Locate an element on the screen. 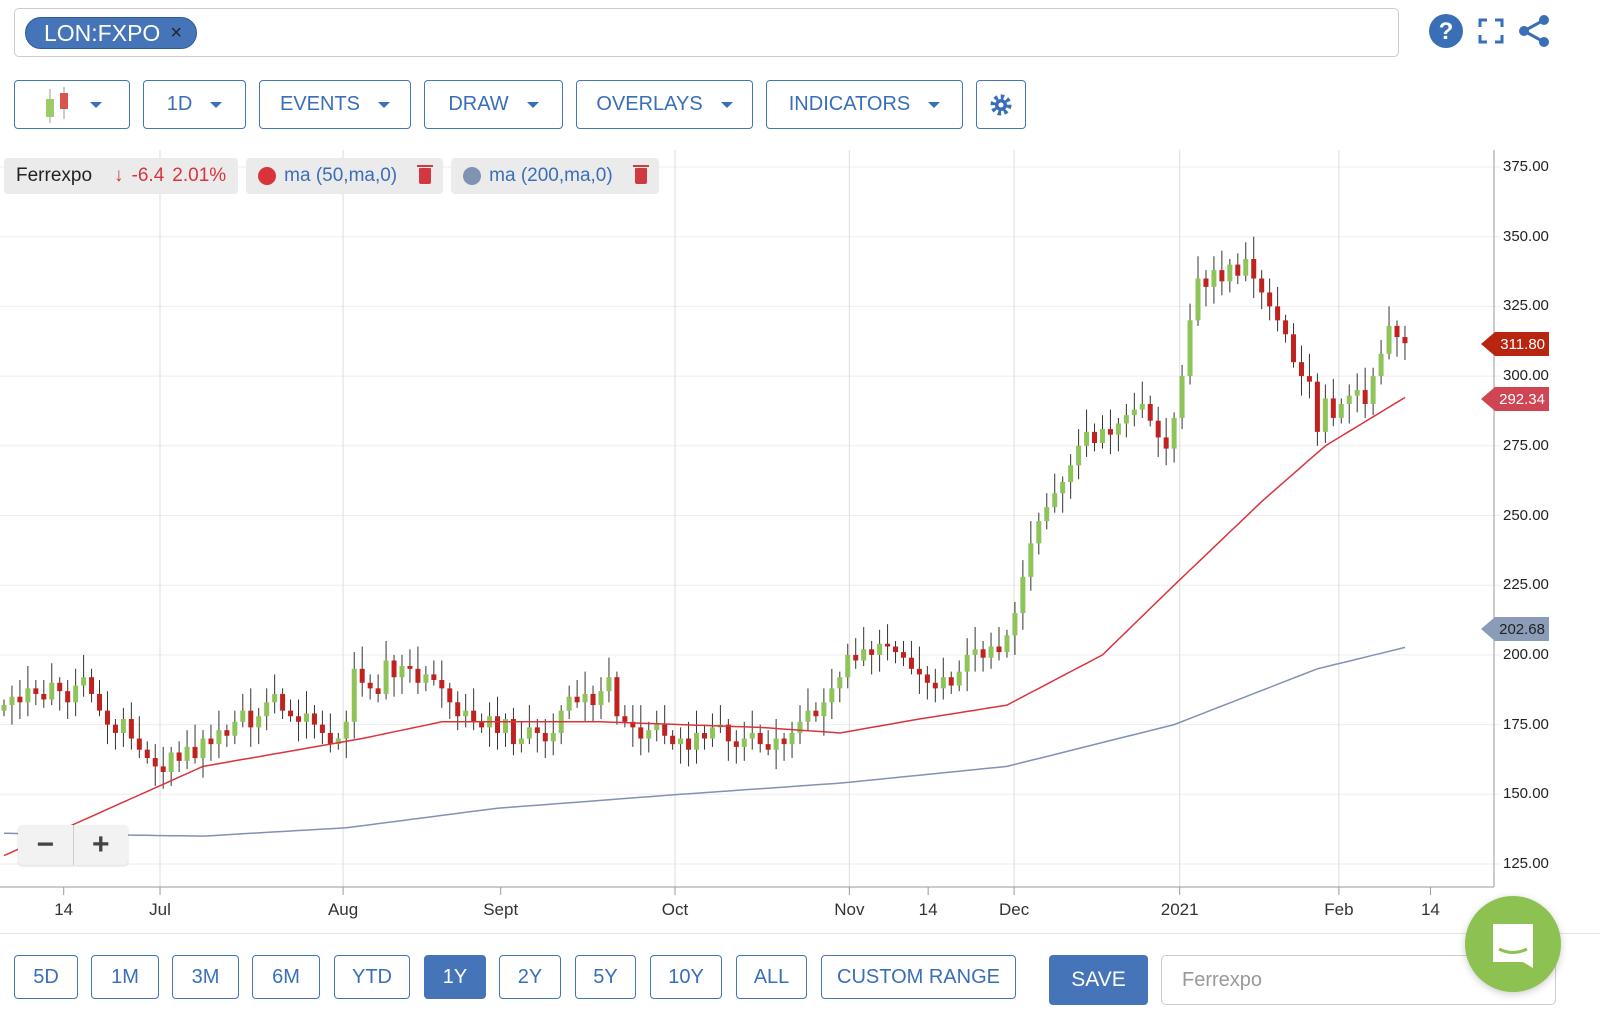 This screenshot has width=1600, height=1035. remove-ticker-icon: × is located at coordinates (176, 32).